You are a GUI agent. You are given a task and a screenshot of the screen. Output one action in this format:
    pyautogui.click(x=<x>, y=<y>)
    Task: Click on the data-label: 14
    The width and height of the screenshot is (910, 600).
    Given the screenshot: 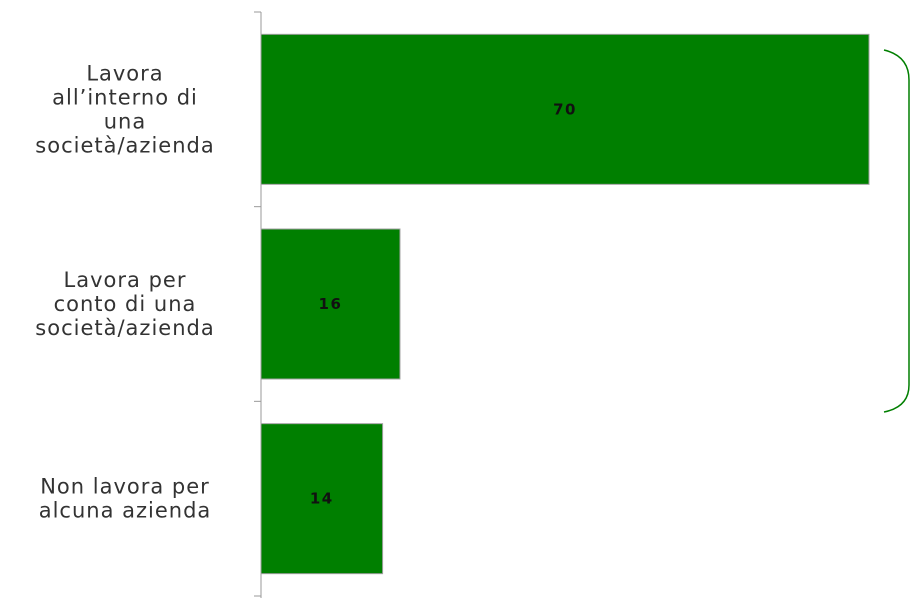 What is the action you would take?
    pyautogui.click(x=322, y=499)
    